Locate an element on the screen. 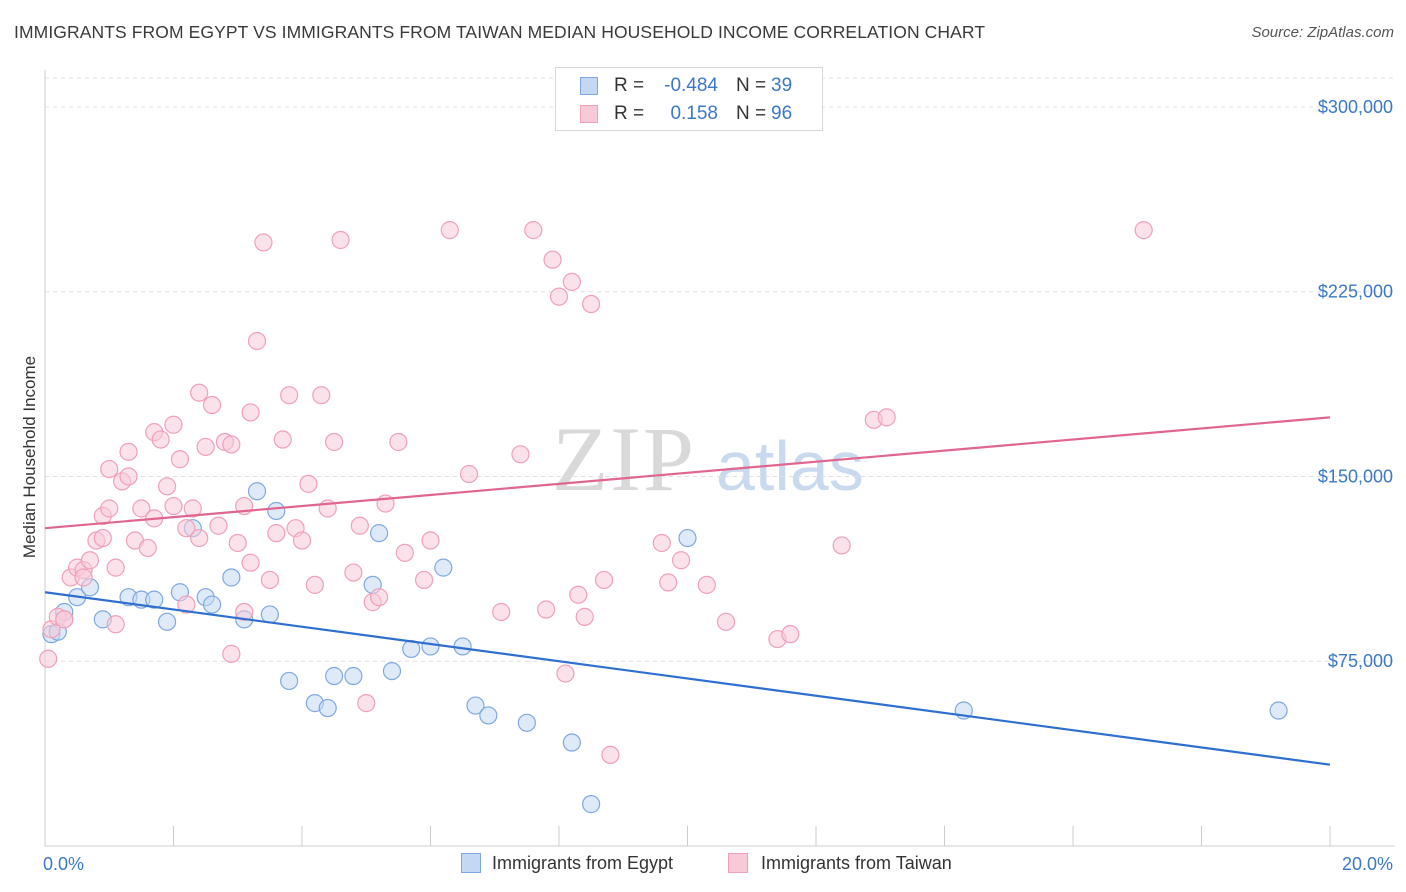 The image size is (1406, 892). taiwan-r-label: R = is located at coordinates (629, 113).